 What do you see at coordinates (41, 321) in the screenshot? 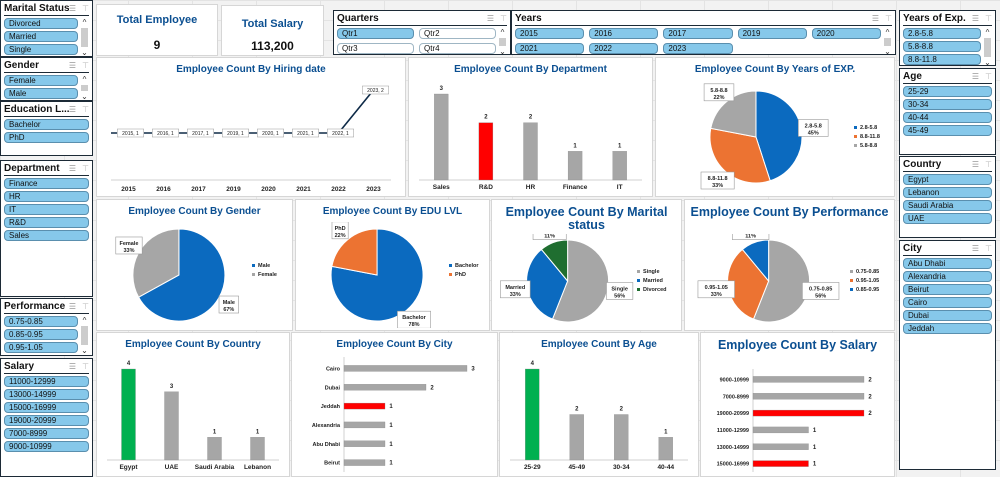
I see `slicer-item-0-75-0-85: 0.75-0.85` at bounding box center [41, 321].